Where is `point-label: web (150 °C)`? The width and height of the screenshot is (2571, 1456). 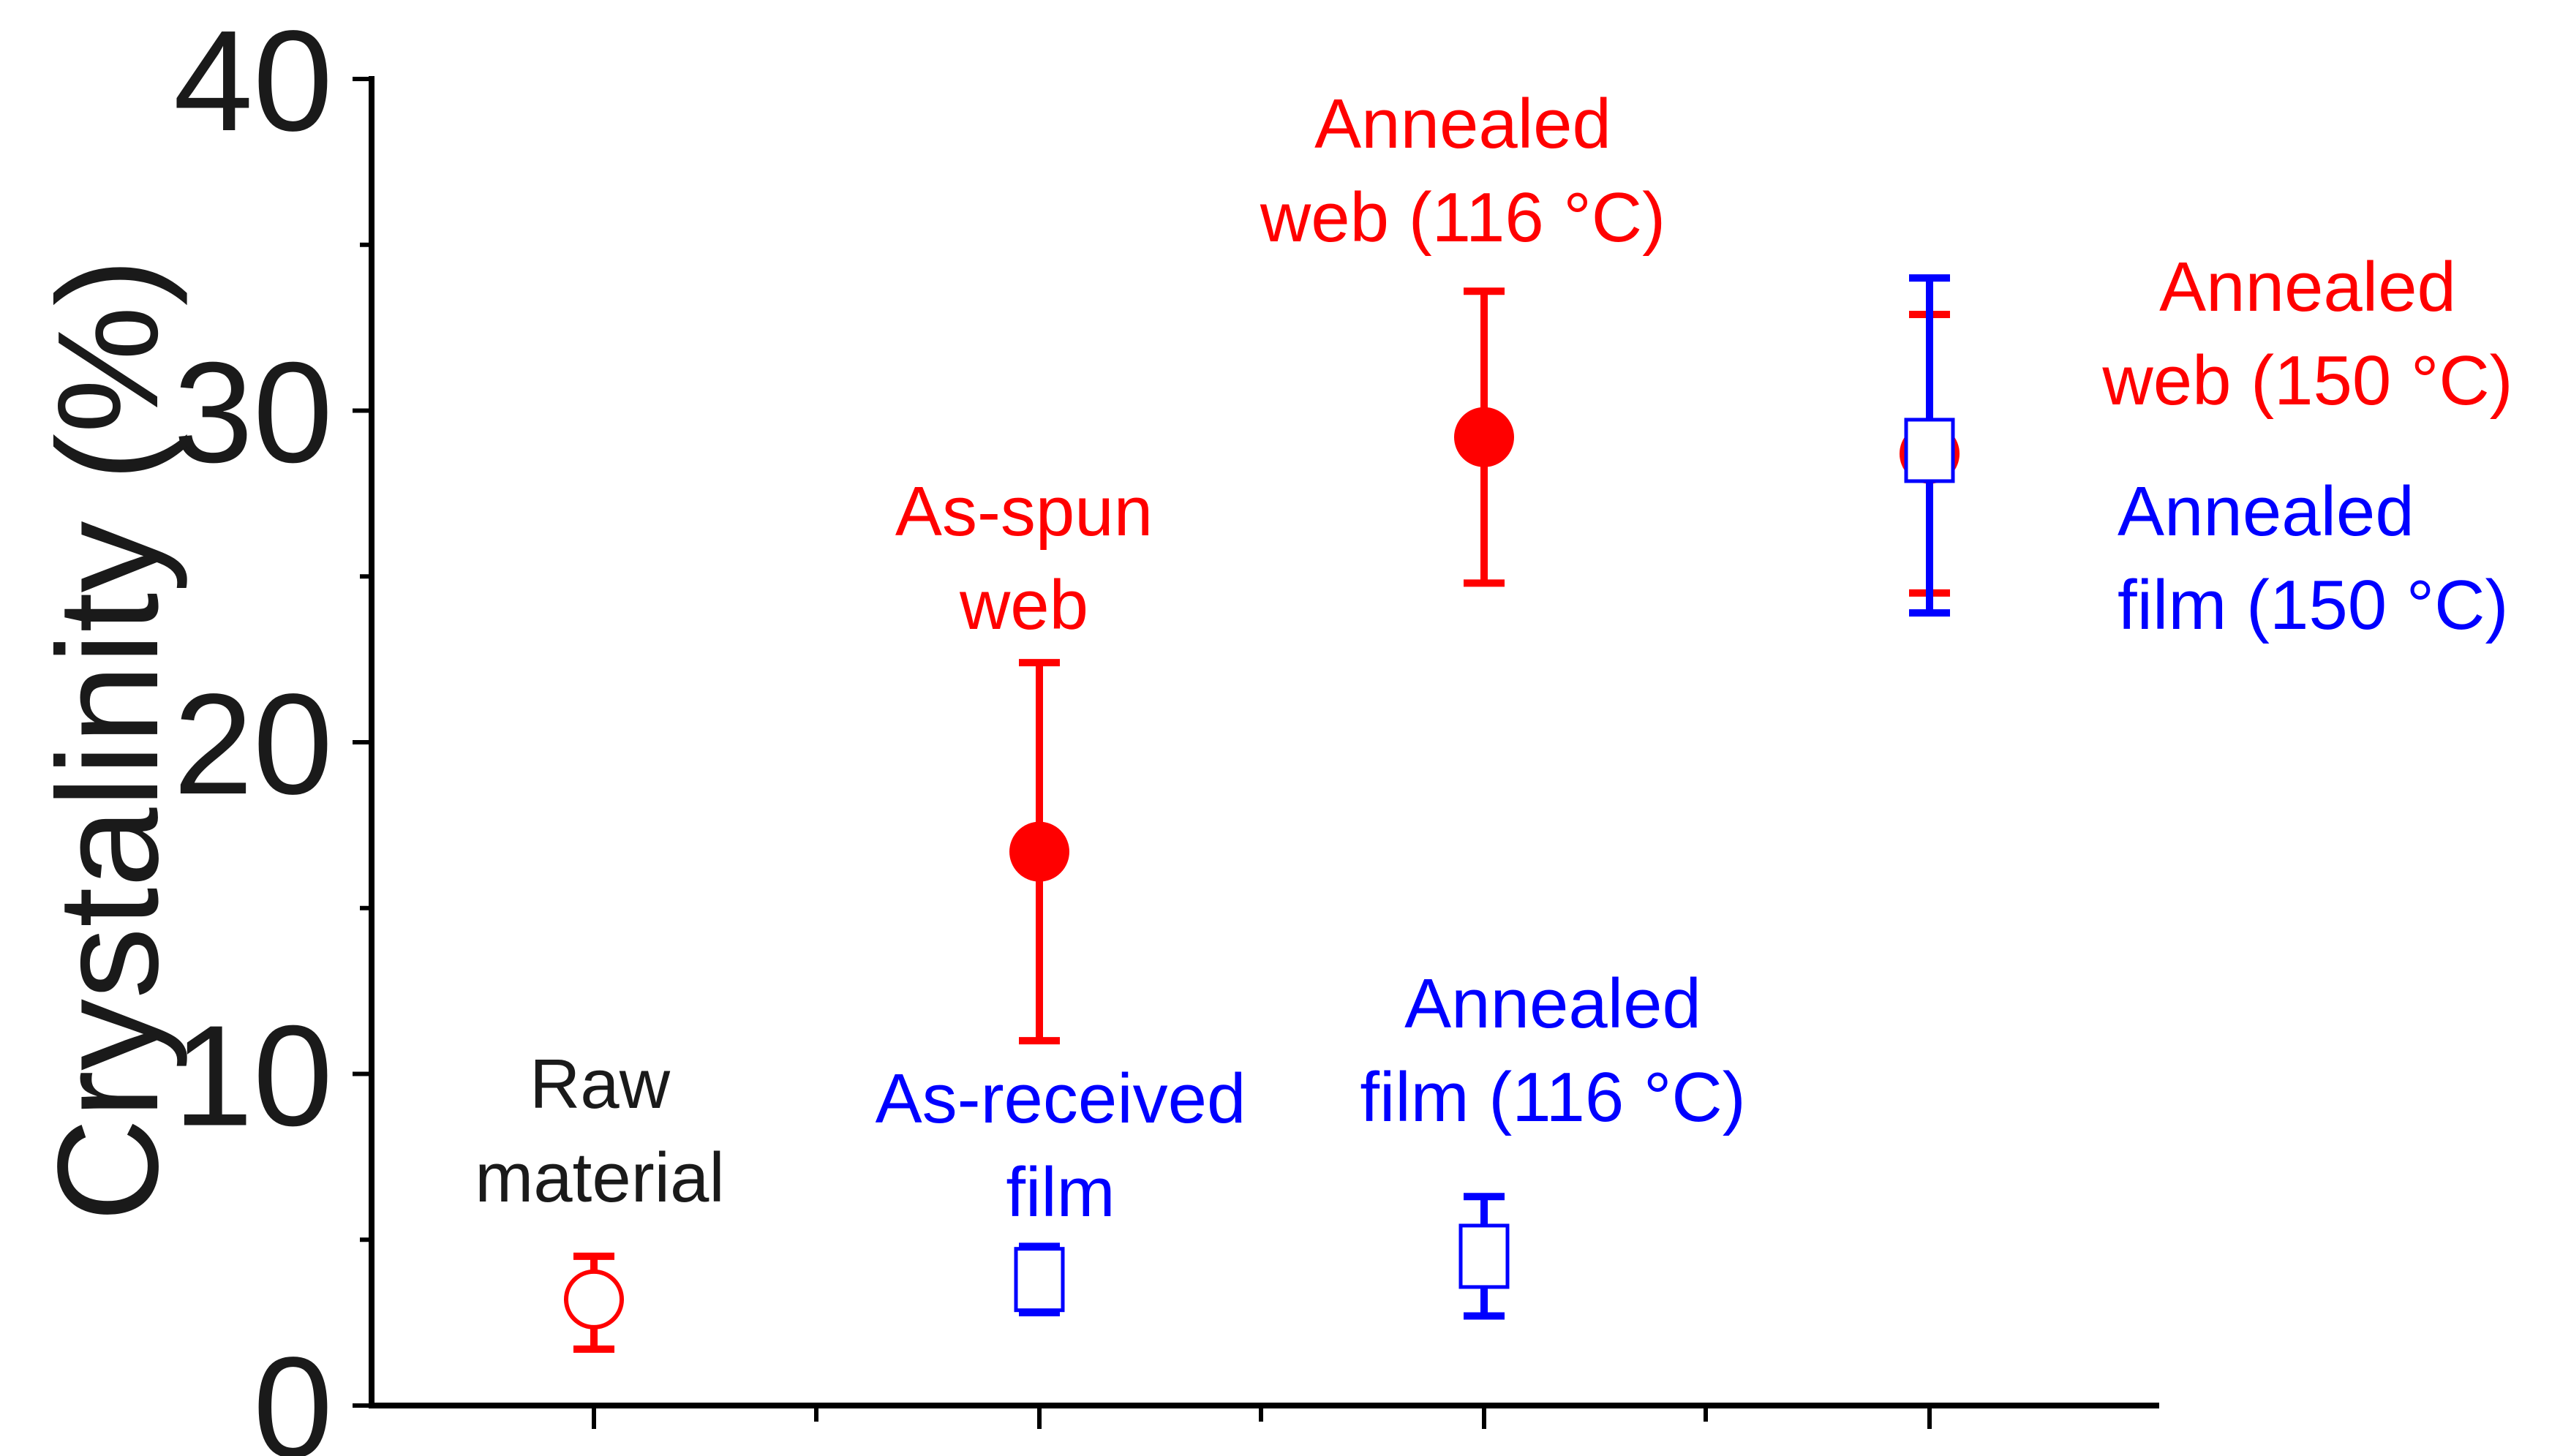 point-label: web (150 °C) is located at coordinates (2306, 381).